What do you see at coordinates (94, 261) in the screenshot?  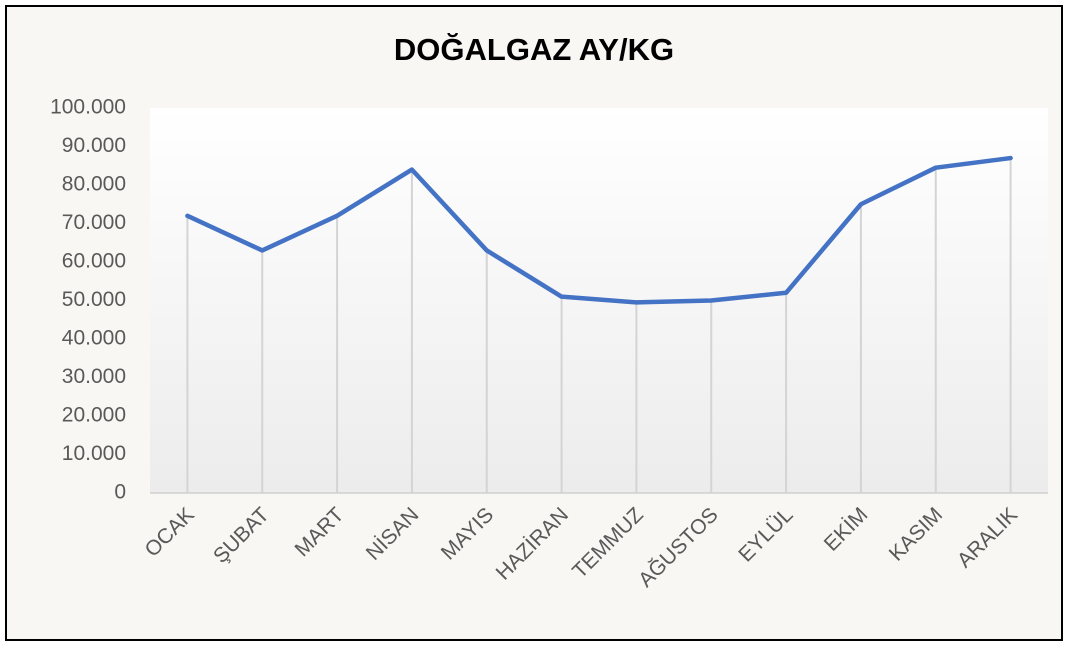 I see `y-tick-label: 60.000` at bounding box center [94, 261].